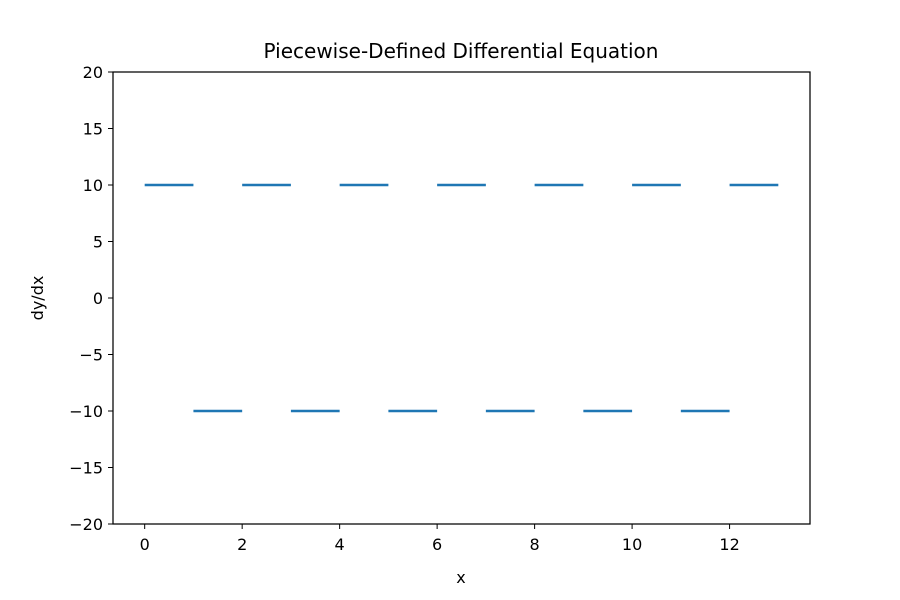 The width and height of the screenshot is (900, 600). Describe the element at coordinates (460, 577) in the screenshot. I see `x-axis-label: x` at that location.